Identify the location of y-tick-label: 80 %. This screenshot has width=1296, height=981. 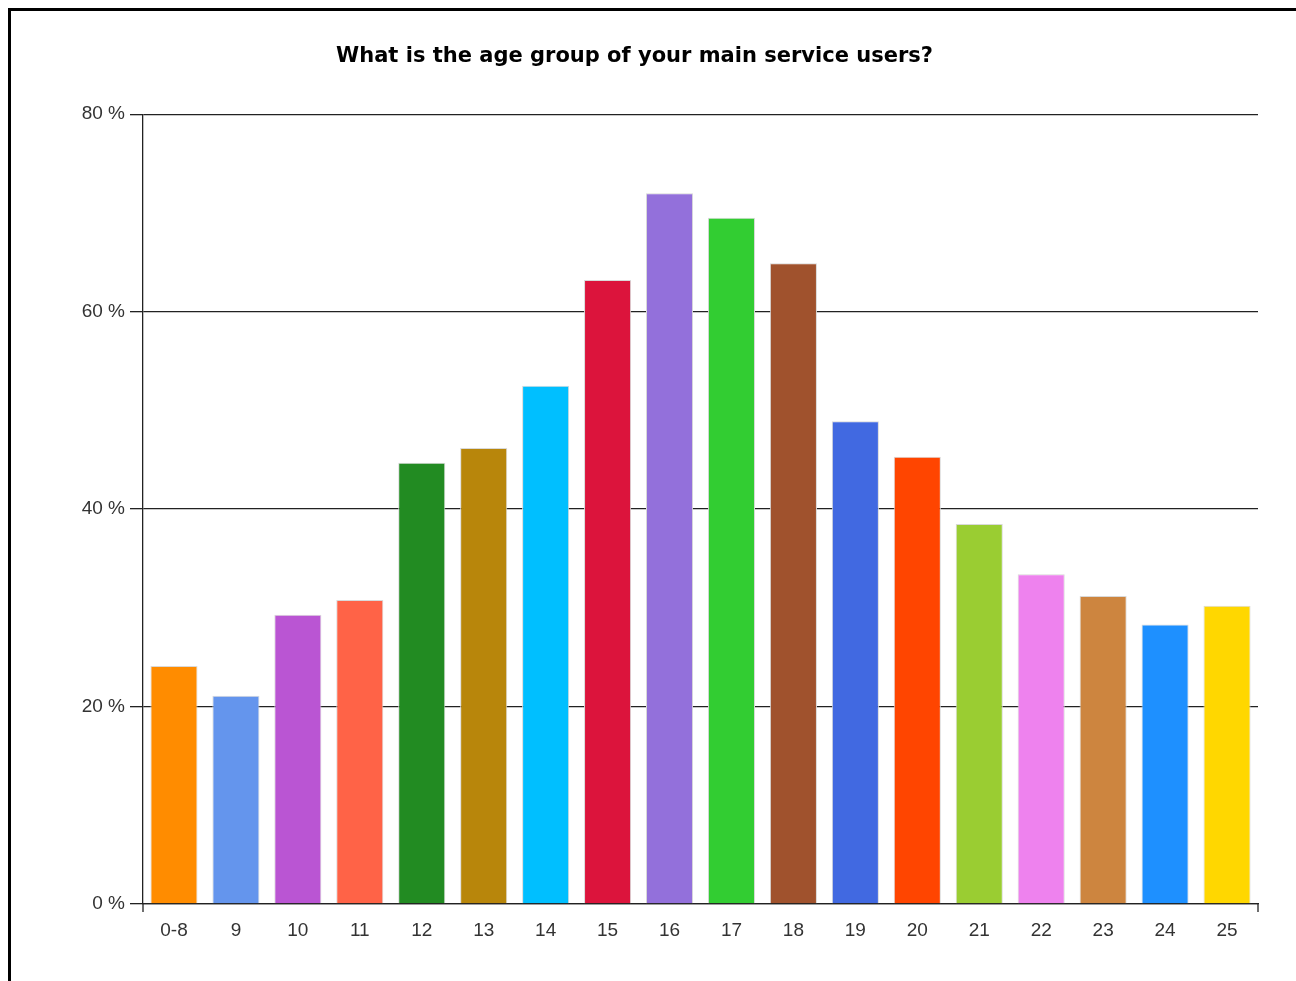
(103, 113).